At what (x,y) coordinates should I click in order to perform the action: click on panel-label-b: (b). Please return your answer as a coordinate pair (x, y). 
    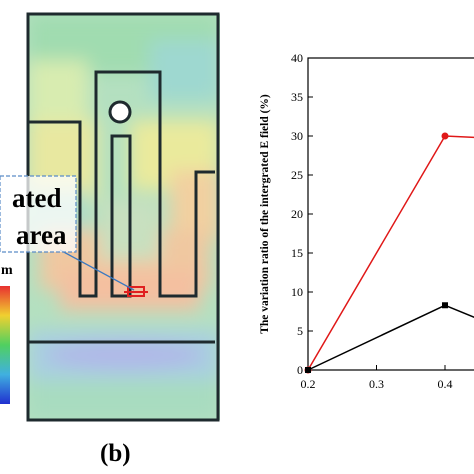
    Looking at the image, I should click on (115, 453).